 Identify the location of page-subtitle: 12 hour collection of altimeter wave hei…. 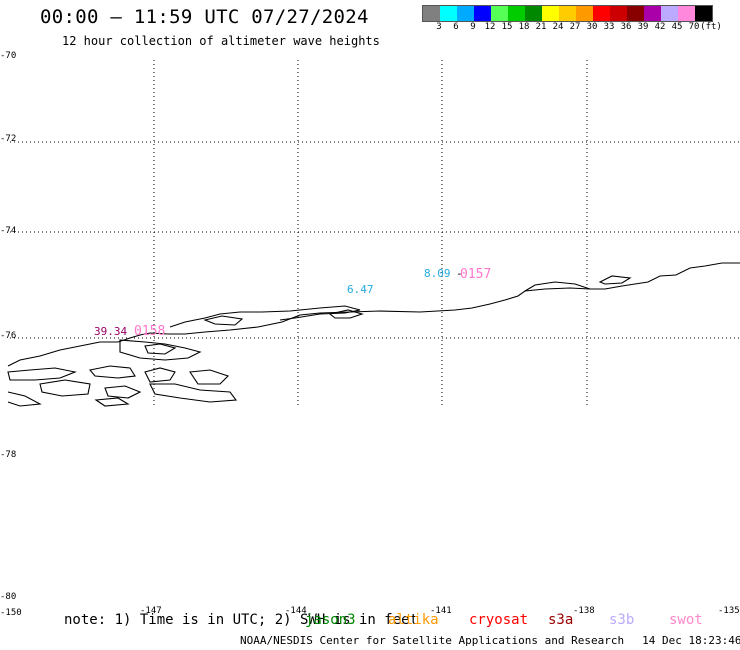
(221, 41).